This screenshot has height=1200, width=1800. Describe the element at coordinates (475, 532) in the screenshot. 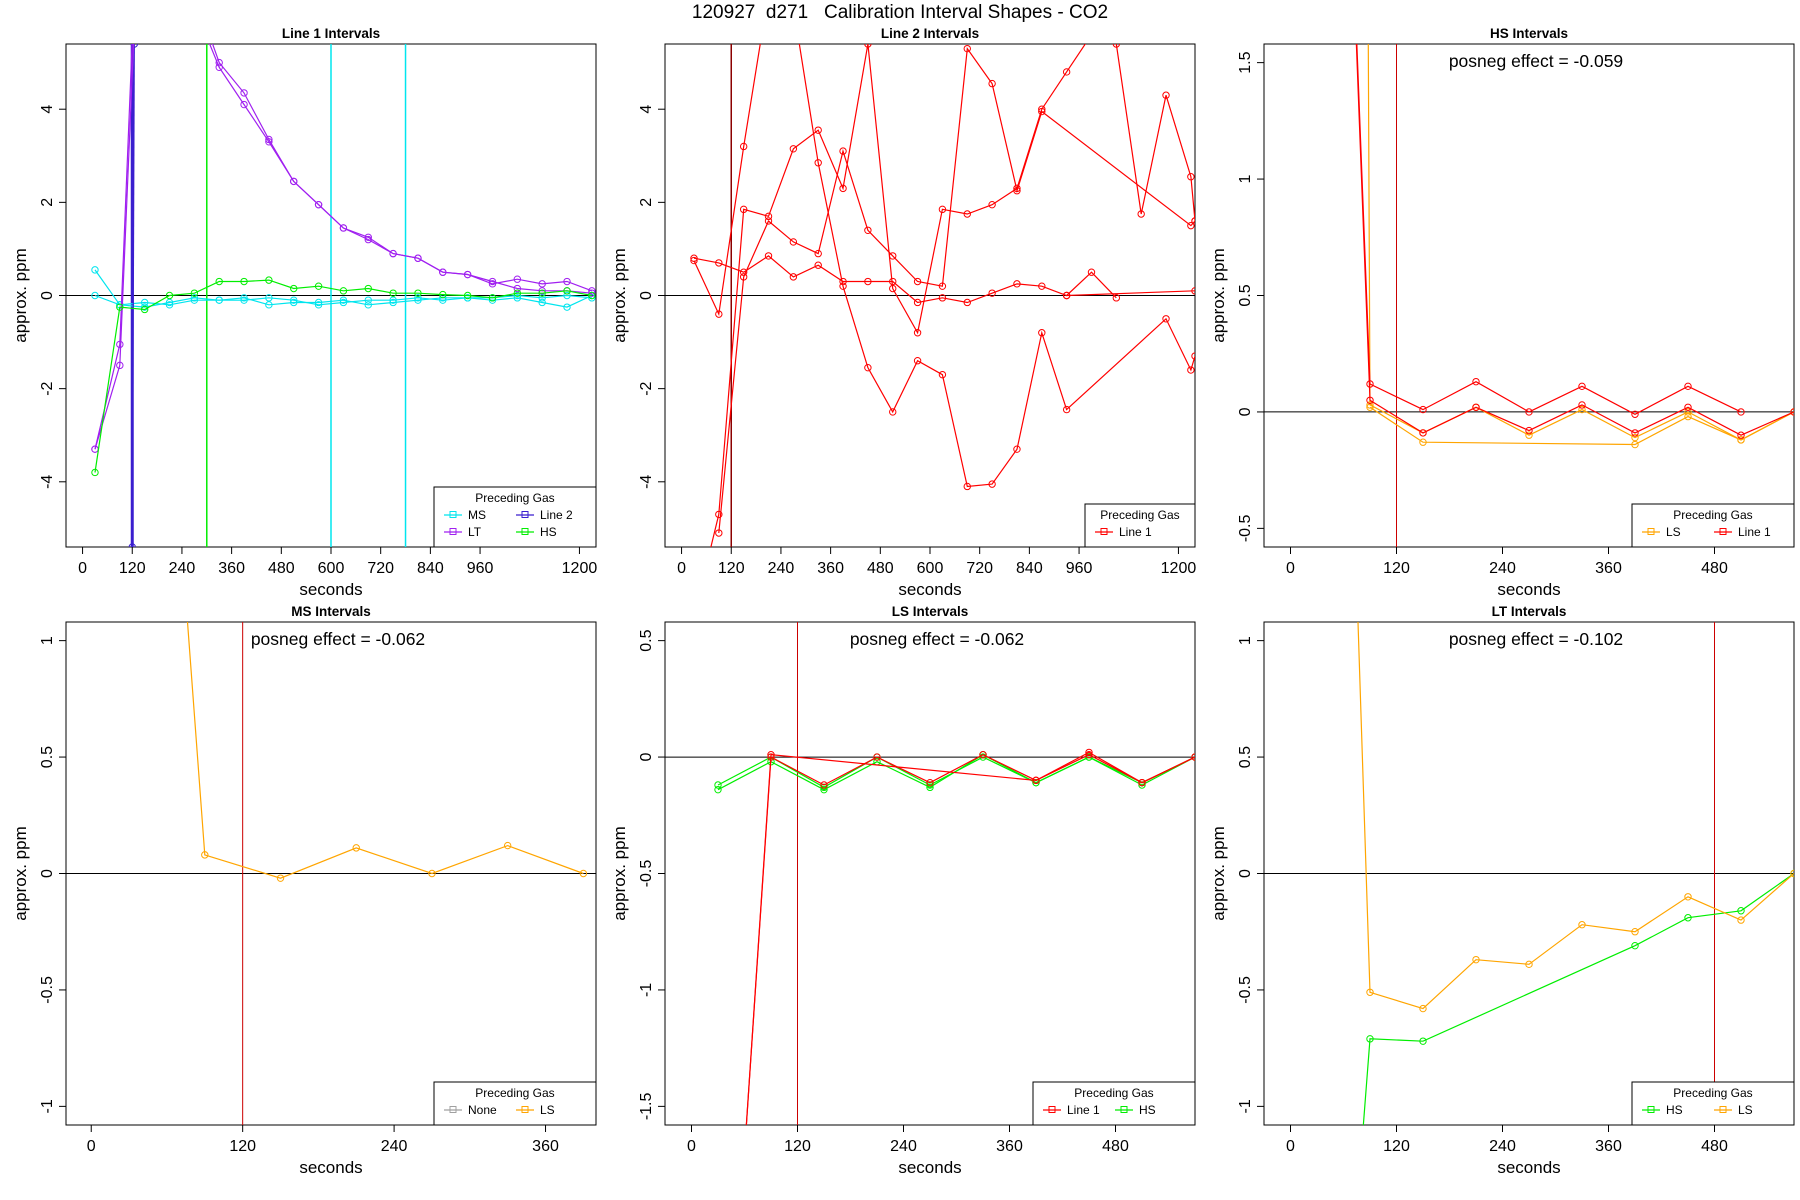

I see `legend-entry: LT` at that location.